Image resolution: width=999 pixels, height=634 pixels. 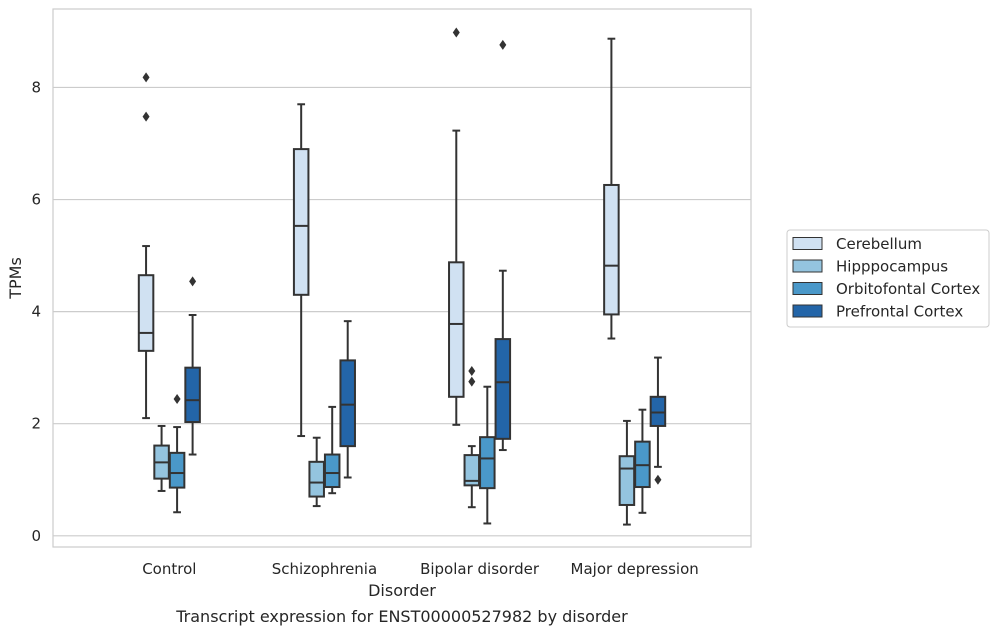 I want to click on legend-swatch-orbitofontal-cortex, so click(x=807, y=288).